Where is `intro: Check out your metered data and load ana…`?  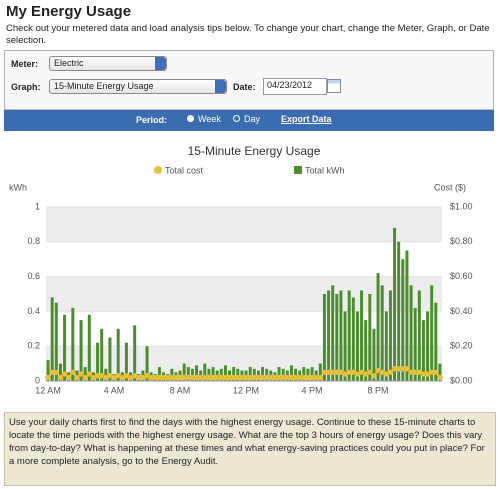
intro: Check out your metered data and load ana… is located at coordinates (248, 34).